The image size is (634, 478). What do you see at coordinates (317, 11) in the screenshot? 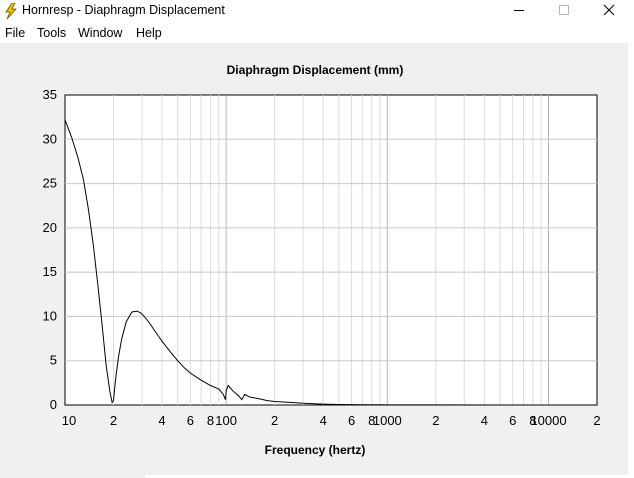
I see `title-bar: Hornresp - Diaphragm Displacement` at bounding box center [317, 11].